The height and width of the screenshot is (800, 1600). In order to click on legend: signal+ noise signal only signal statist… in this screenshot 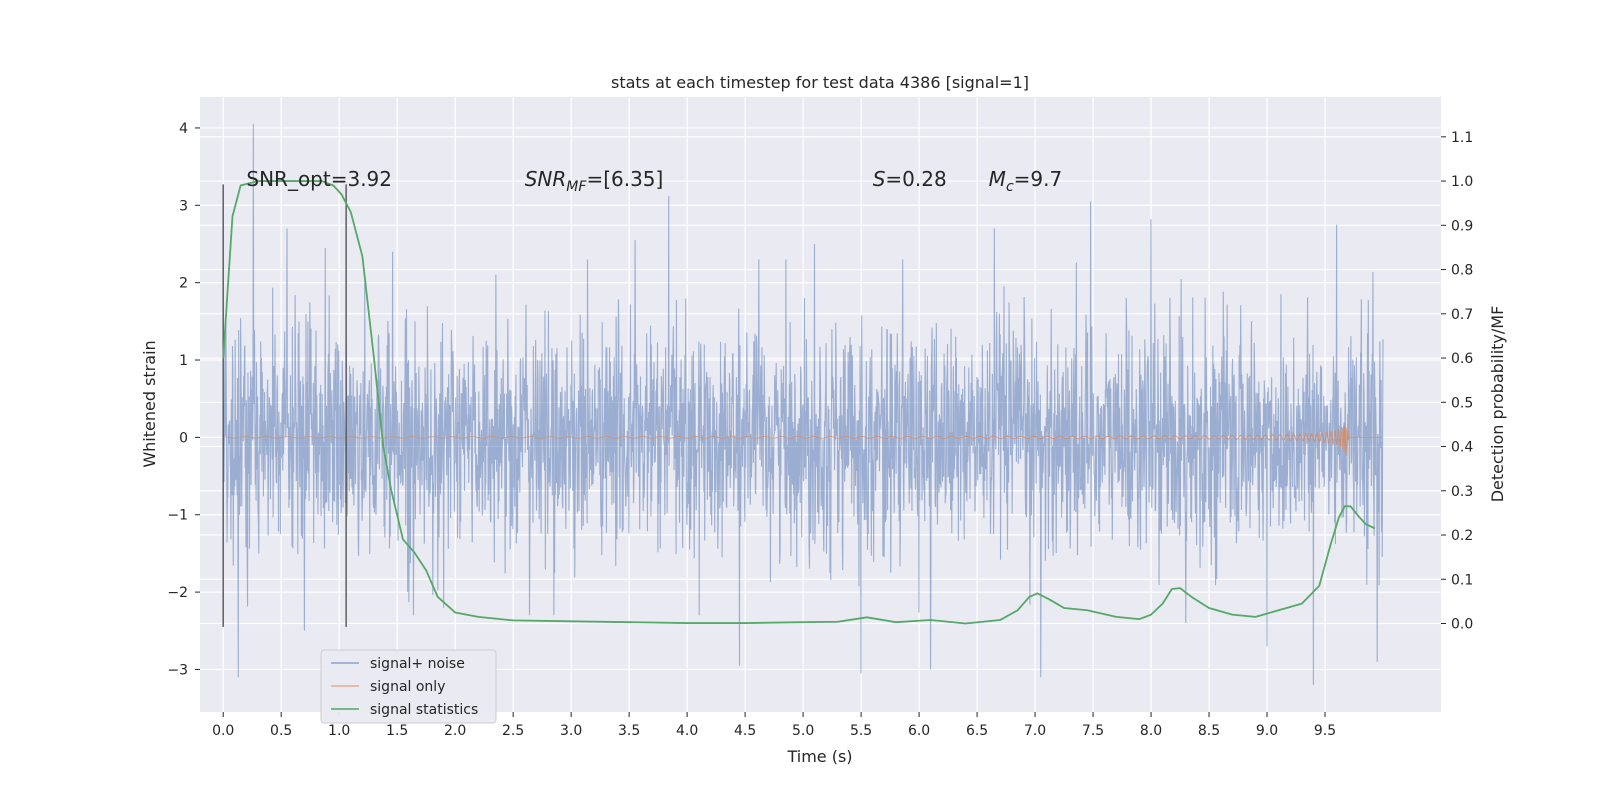, I will do `click(408, 686)`.